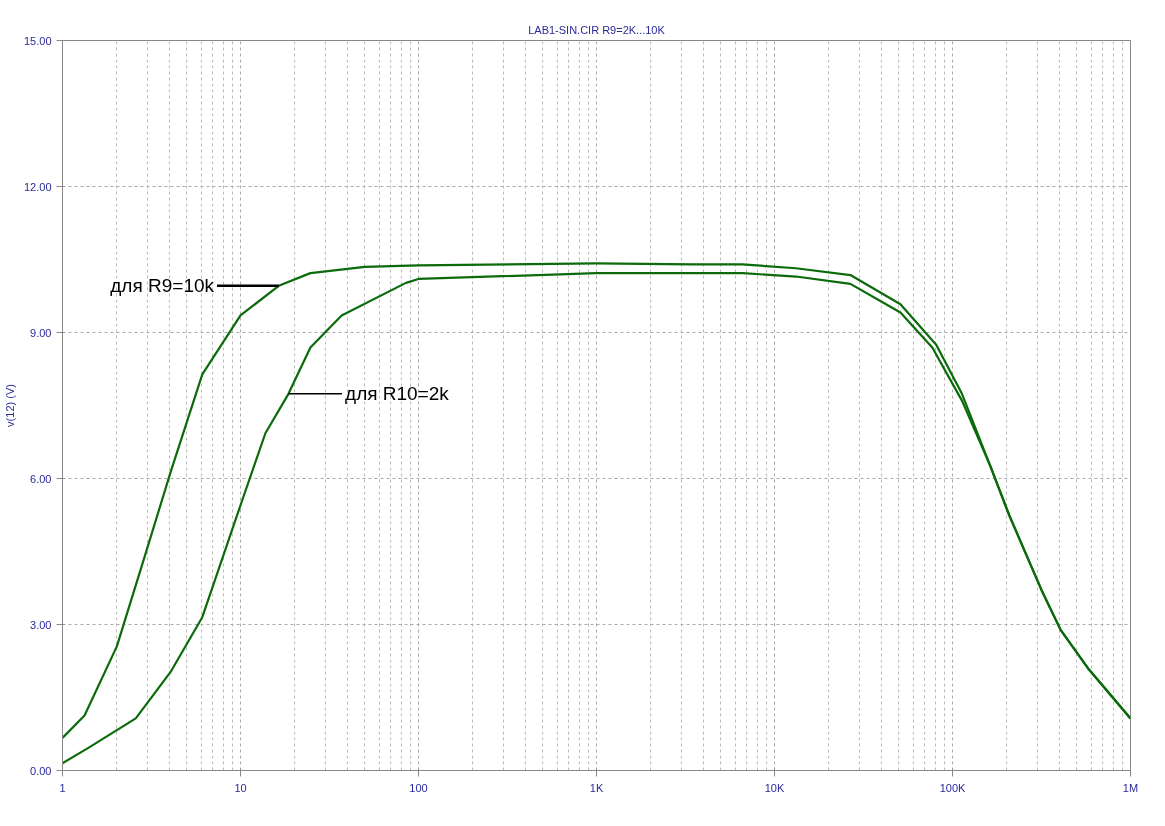  What do you see at coordinates (41, 624) in the screenshot?
I see `y-tick-label: 3.00` at bounding box center [41, 624].